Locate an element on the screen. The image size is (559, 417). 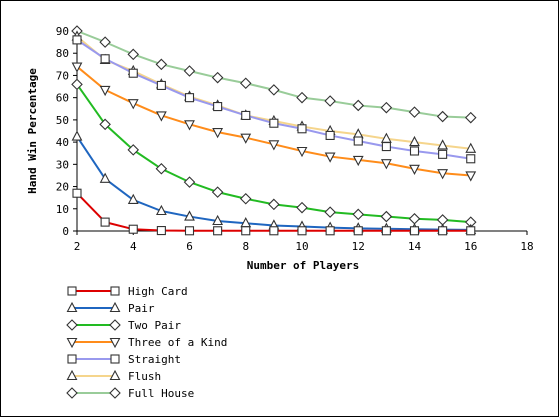
x-tick-label: 2 is located at coordinates (77, 246).